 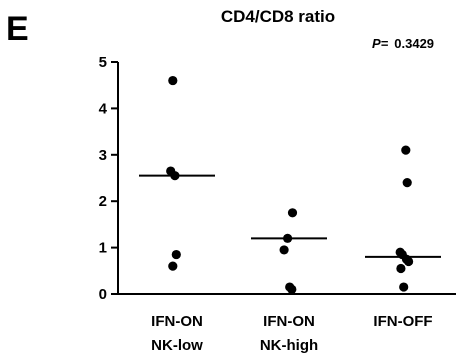 I want to click on p-value-annotation: P= 0.3429, so click(x=403, y=43).